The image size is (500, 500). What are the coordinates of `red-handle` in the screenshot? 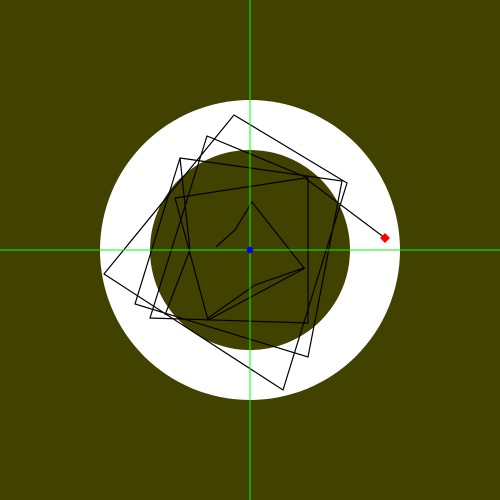 It's located at (385, 238).